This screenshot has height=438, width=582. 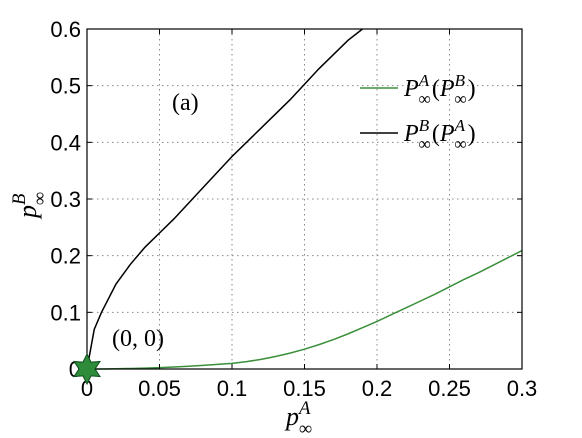 I want to click on x-axis-label: pA ∞, so click(x=298, y=418).